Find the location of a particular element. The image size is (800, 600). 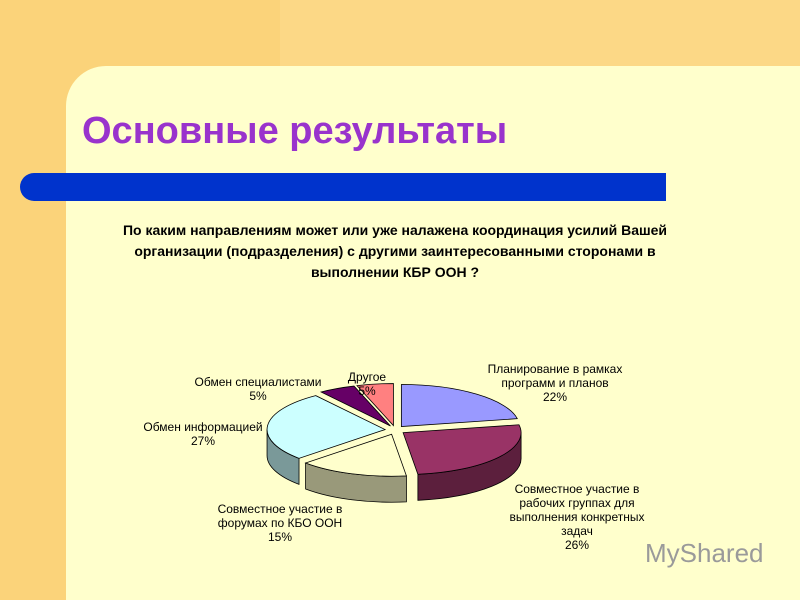

data-label: Обмен специалистами 5% is located at coordinates (258, 389).